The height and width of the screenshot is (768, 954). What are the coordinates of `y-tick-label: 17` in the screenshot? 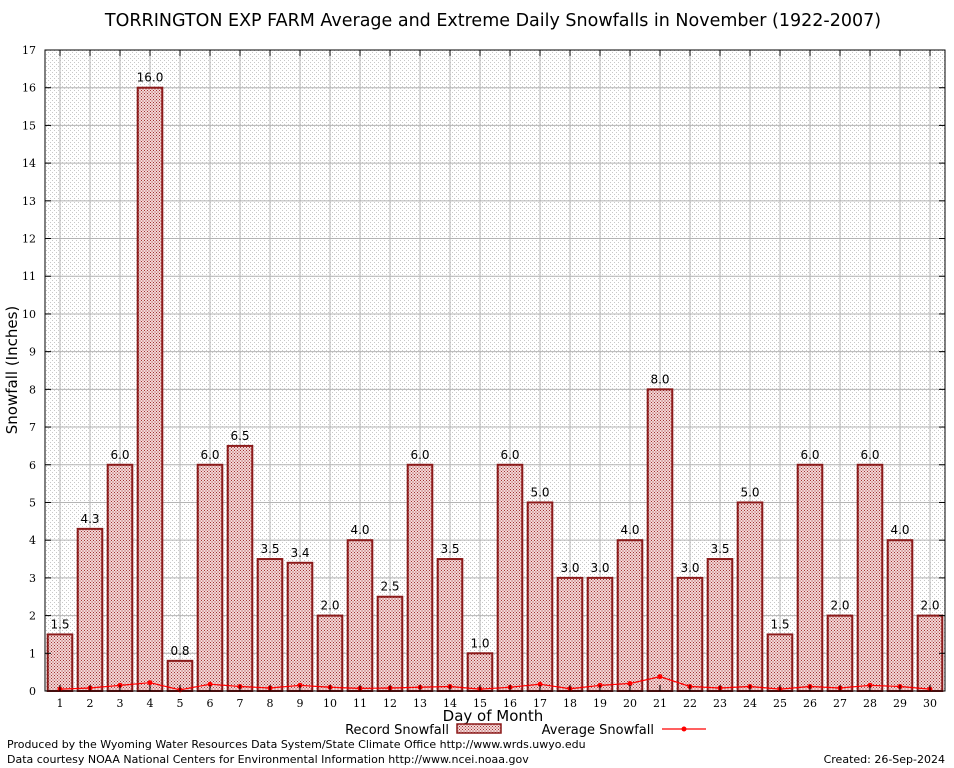 It's located at (29, 50).